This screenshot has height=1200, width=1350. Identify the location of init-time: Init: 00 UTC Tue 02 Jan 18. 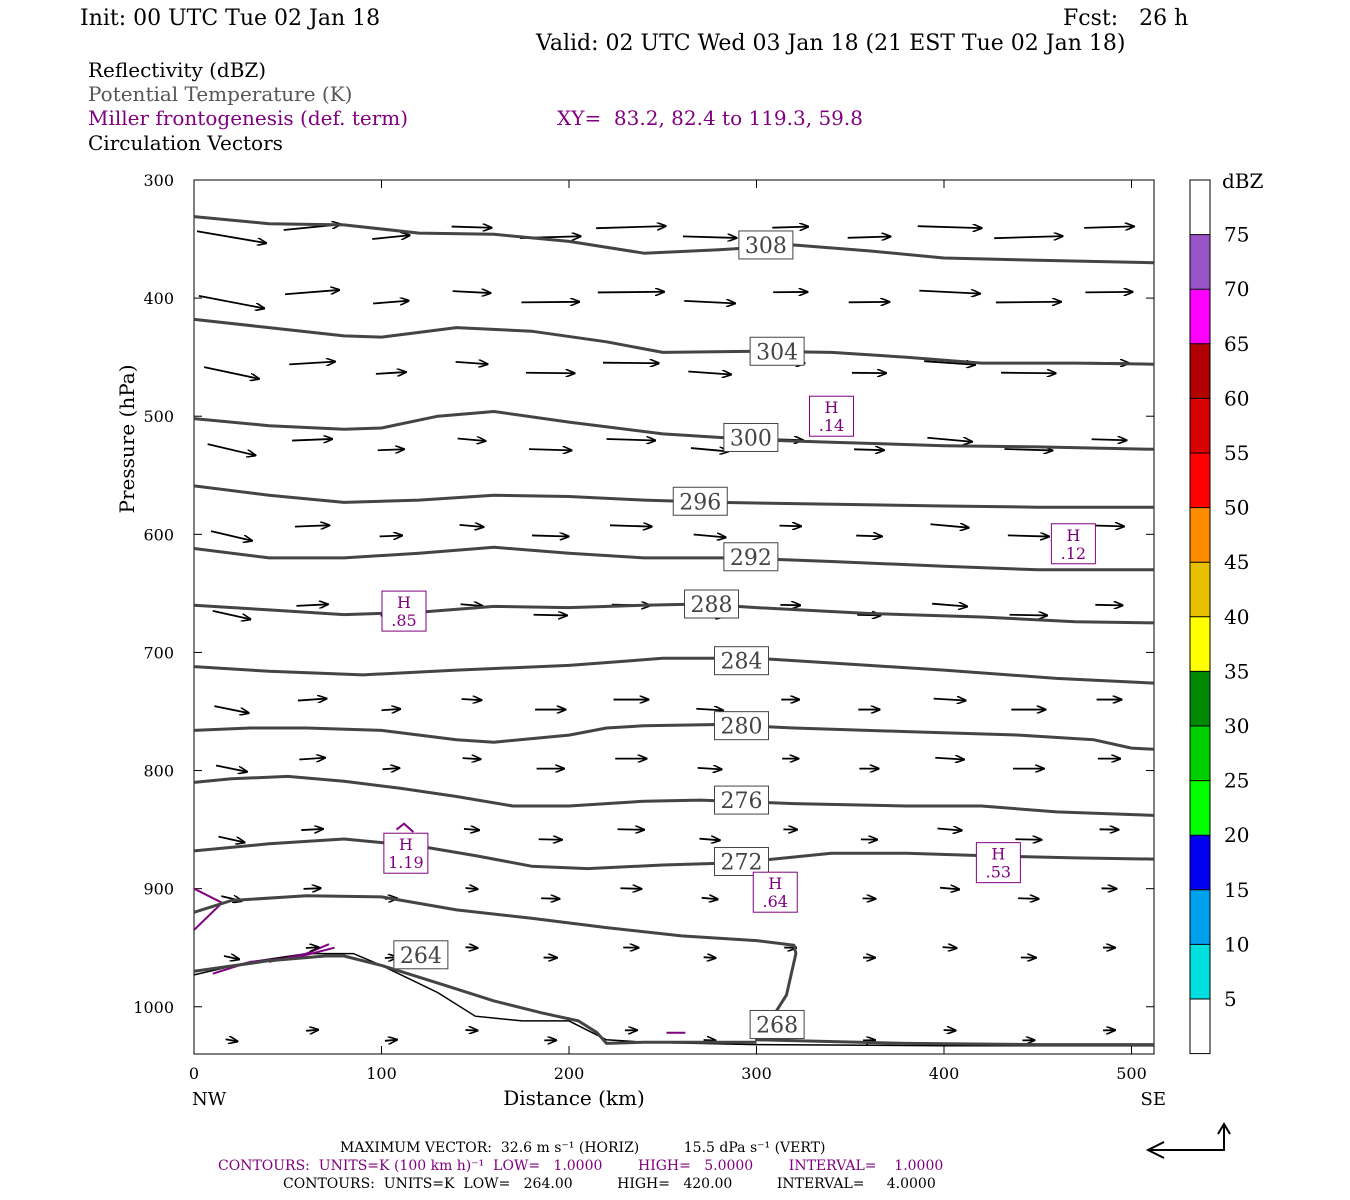
(230, 18).